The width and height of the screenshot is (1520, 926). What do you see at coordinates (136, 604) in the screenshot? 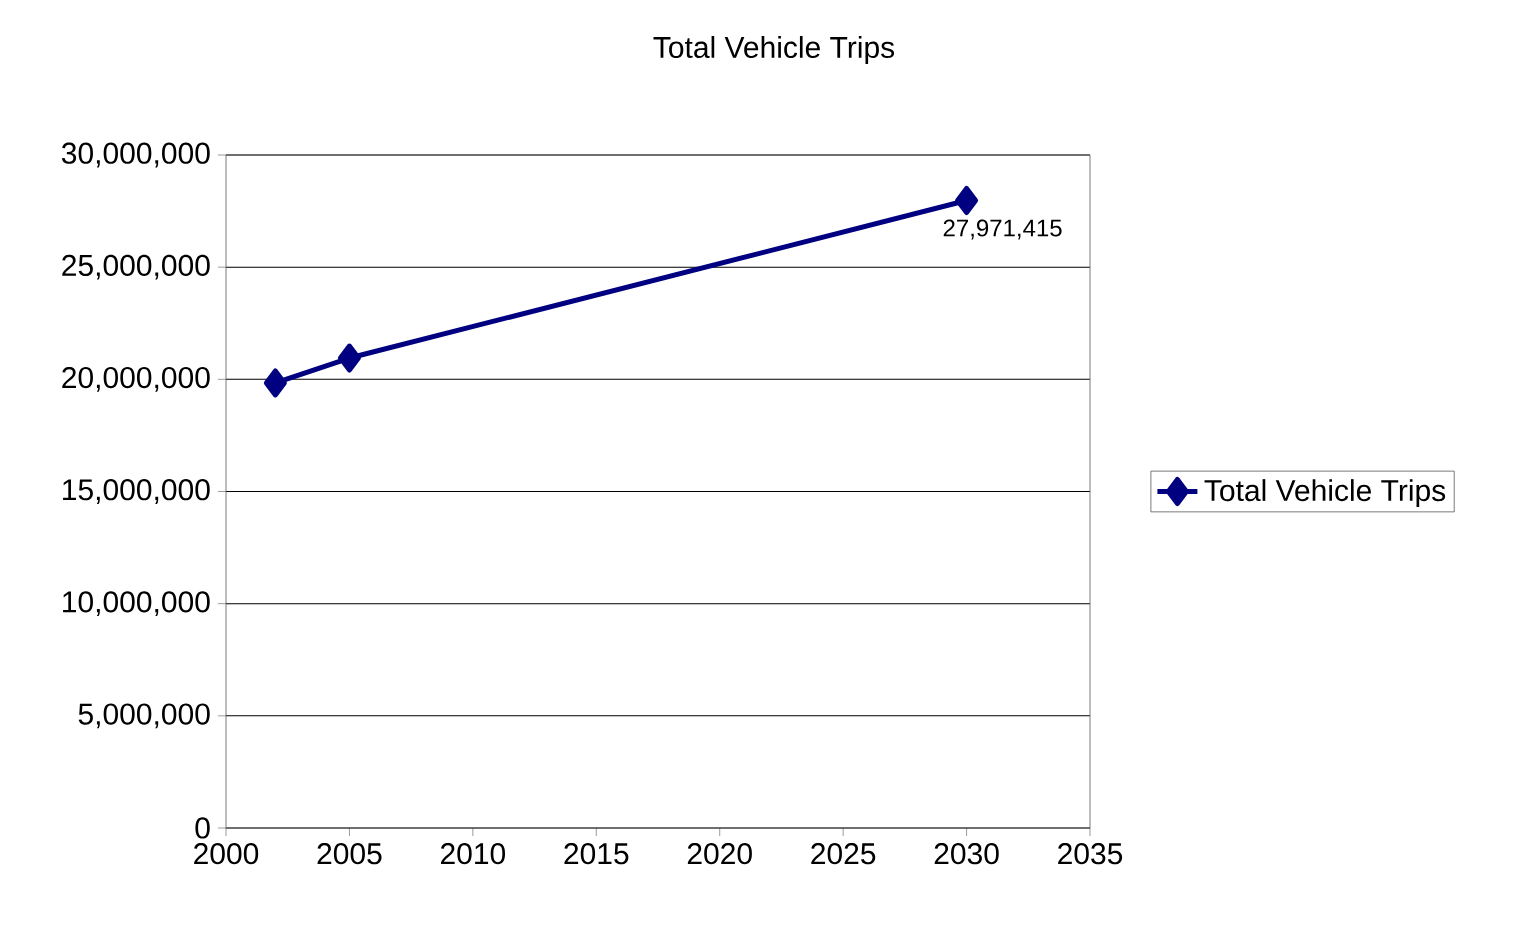
I see `y-tick-label: 10,000,000` at bounding box center [136, 604].